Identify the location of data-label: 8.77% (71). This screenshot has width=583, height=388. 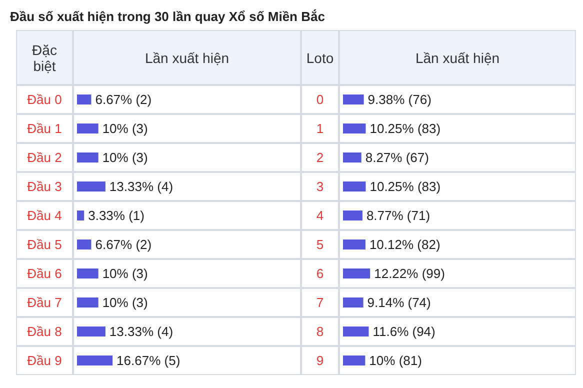
(398, 215).